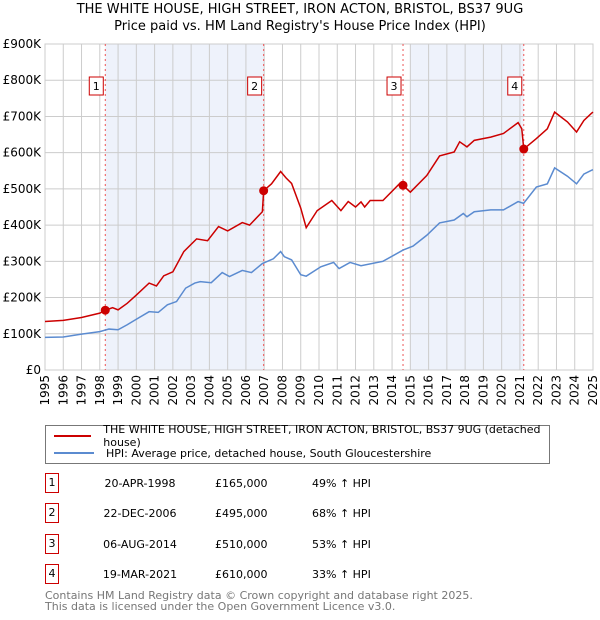  Describe the element at coordinates (502, 390) in the screenshot. I see `x-tick-label: 2020` at that location.